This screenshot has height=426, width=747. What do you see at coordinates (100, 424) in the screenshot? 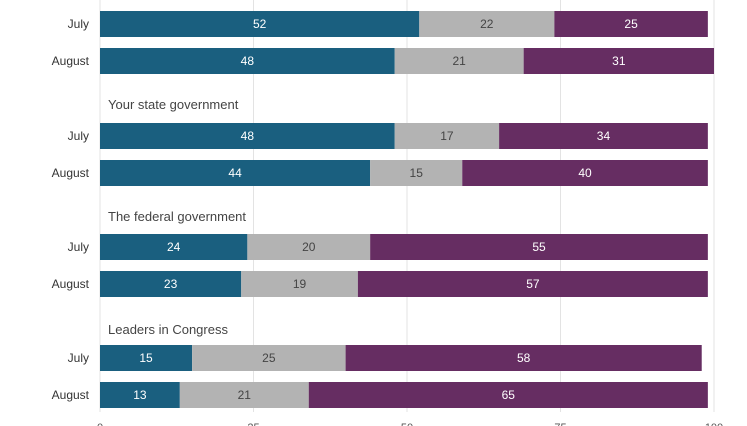
I see `x-tick-label: 0` at bounding box center [100, 424].